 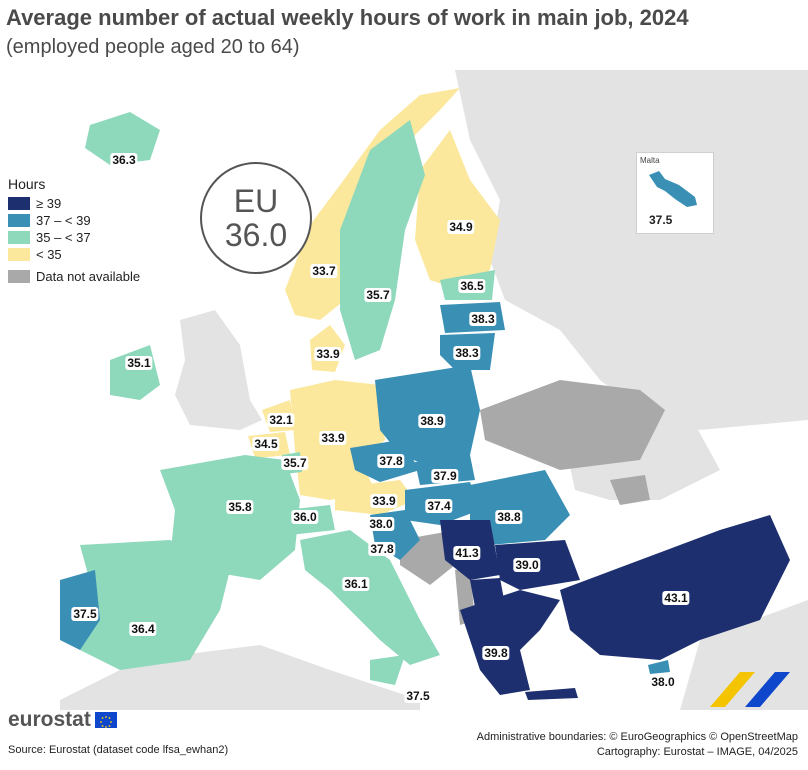 What do you see at coordinates (378, 295) in the screenshot?
I see `label-sweden: 35.7` at bounding box center [378, 295].